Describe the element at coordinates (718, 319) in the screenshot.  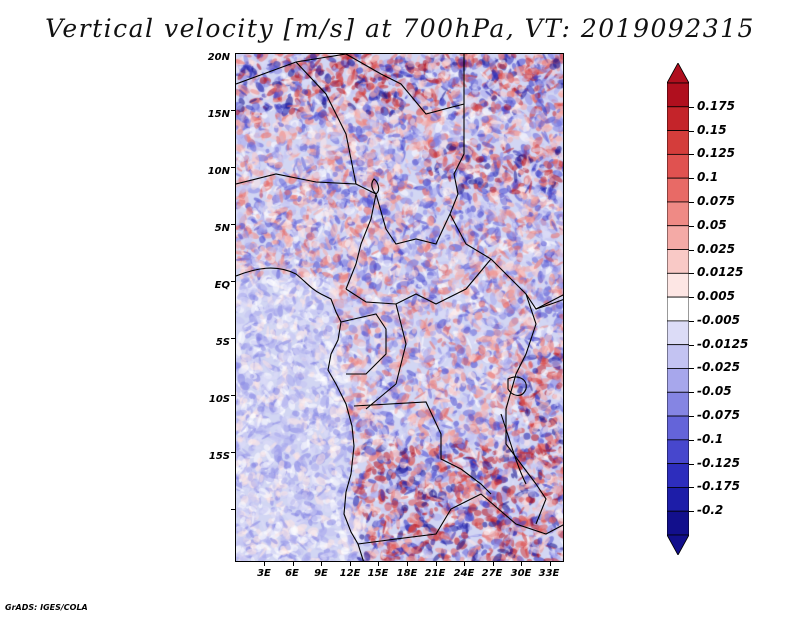
I see `colorbar-label: -0.005` at that location.